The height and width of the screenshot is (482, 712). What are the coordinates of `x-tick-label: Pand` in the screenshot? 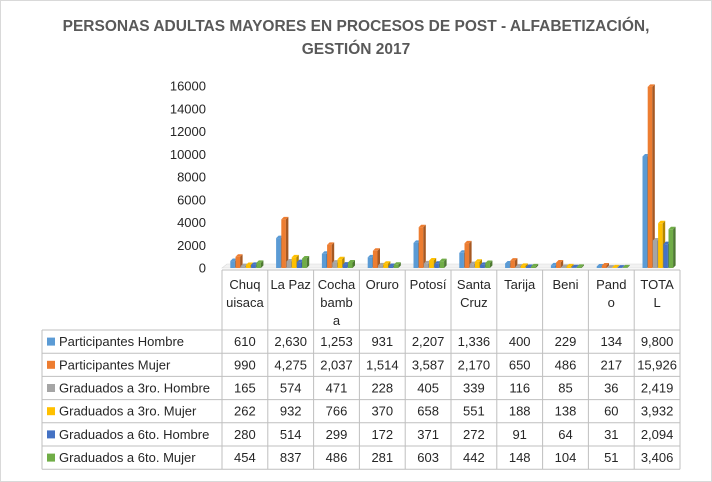 It's located at (611, 284).